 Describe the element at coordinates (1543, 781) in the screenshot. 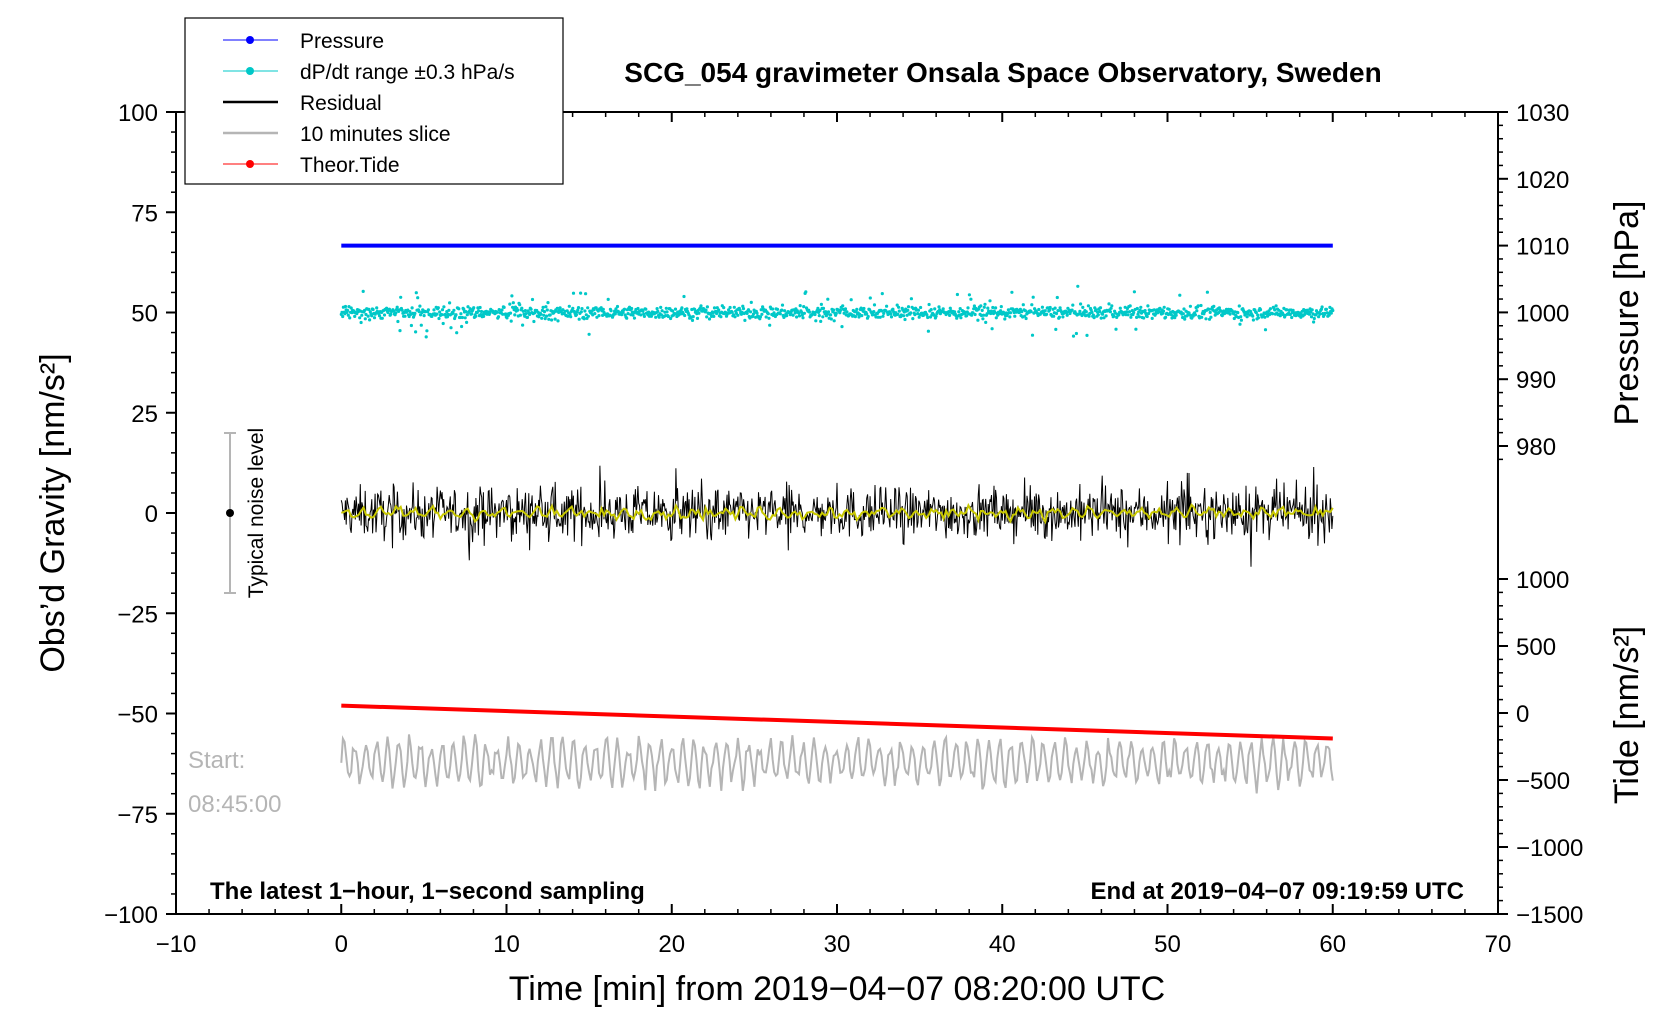

I see `tide-tick-label: −500` at that location.